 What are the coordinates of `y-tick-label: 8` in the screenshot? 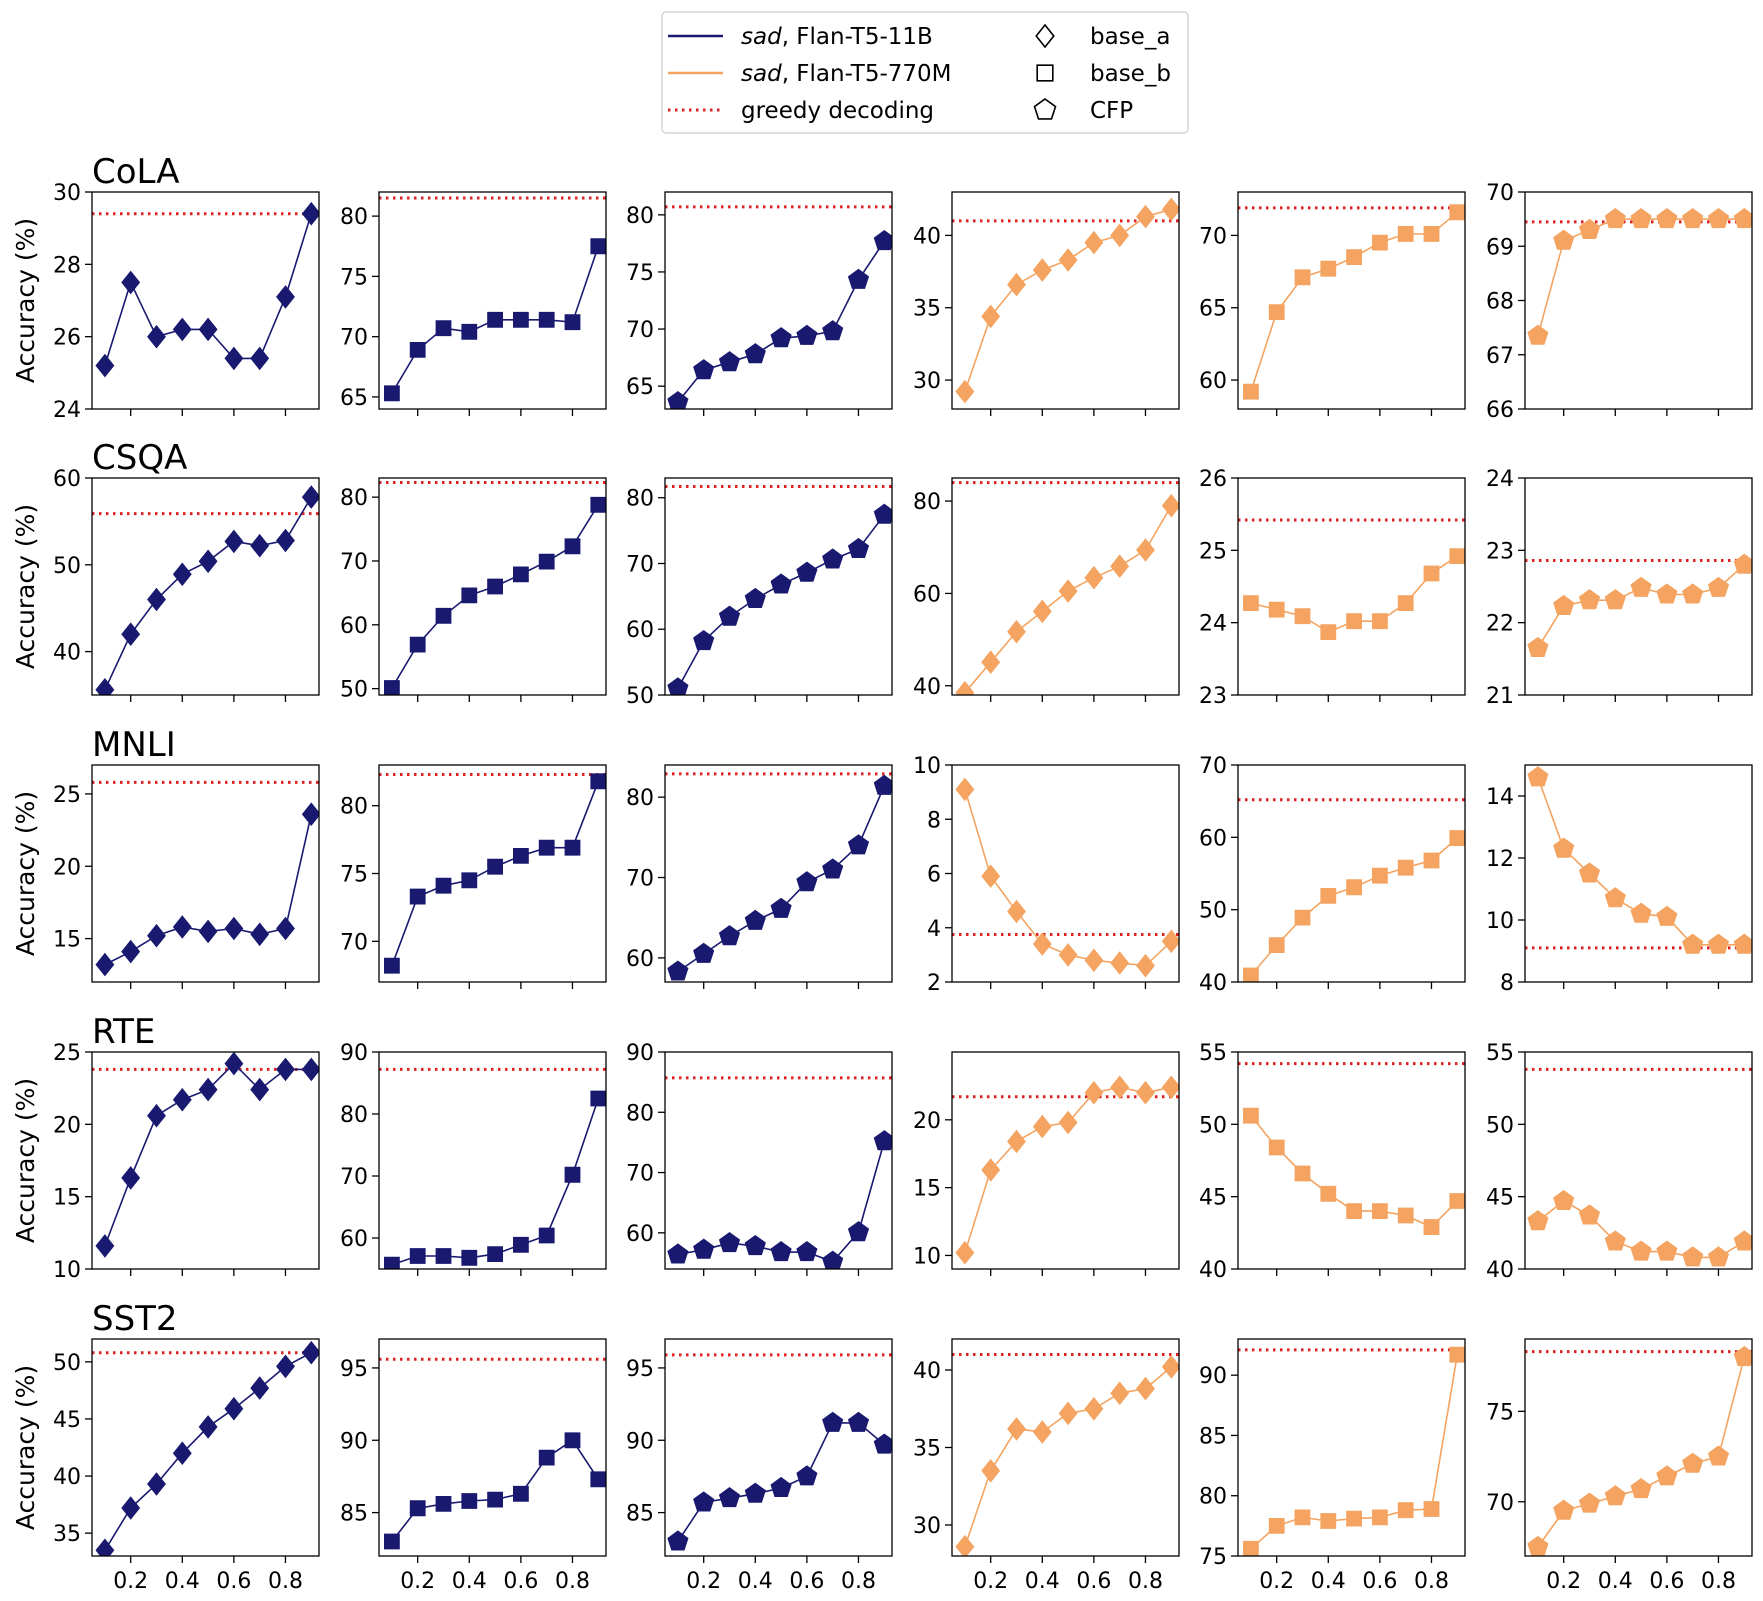 It's located at (1507, 983).